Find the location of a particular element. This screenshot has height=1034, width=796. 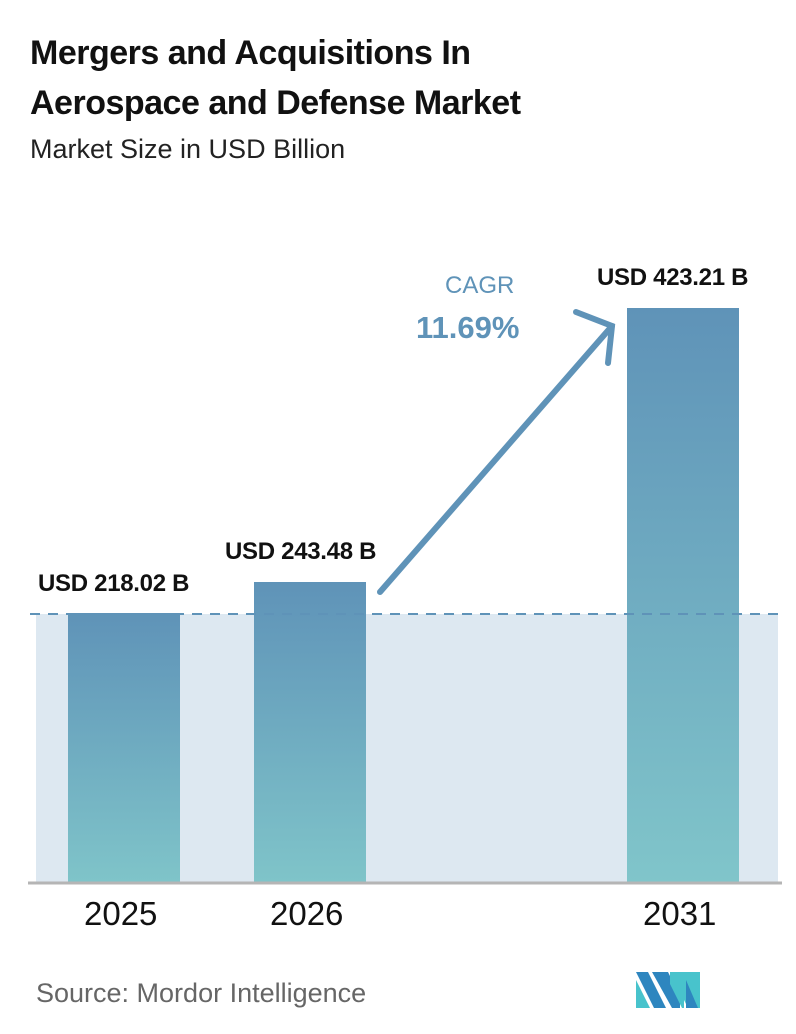

mordor-logo-icon is located at coordinates (668, 990).